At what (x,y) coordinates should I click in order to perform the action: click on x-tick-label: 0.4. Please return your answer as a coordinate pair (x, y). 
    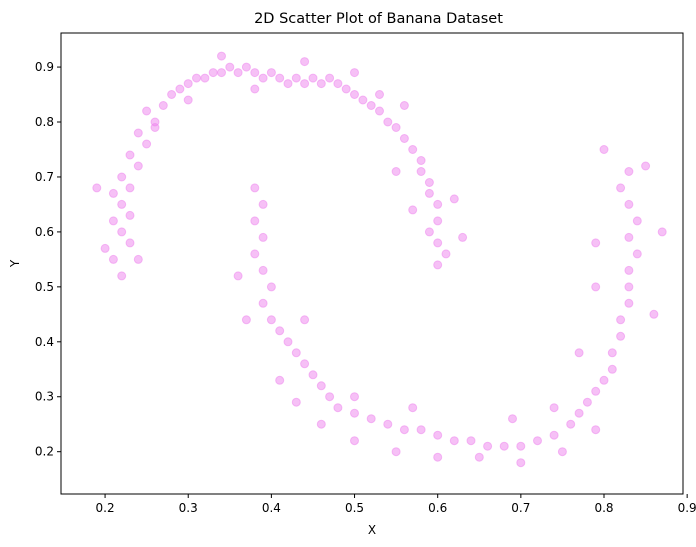
    Looking at the image, I should click on (271, 508).